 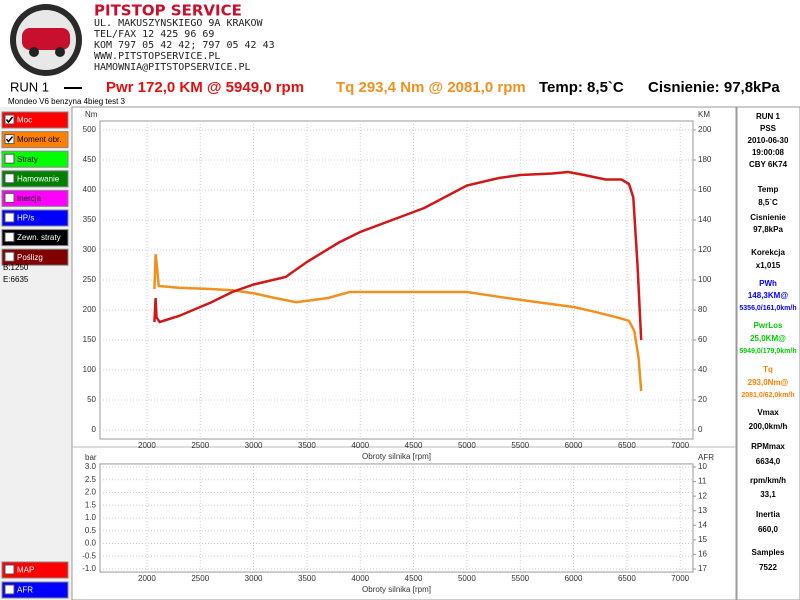 What do you see at coordinates (768, 446) in the screenshot?
I see `info-text: RPMmax` at bounding box center [768, 446].